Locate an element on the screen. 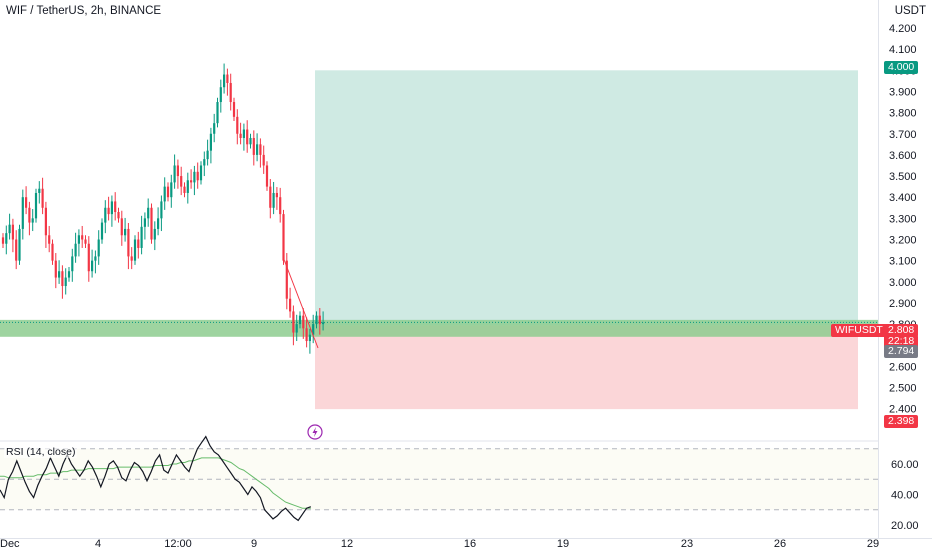 This screenshot has height=550, width=932. price-axis-tick: 2.400 is located at coordinates (903, 410).